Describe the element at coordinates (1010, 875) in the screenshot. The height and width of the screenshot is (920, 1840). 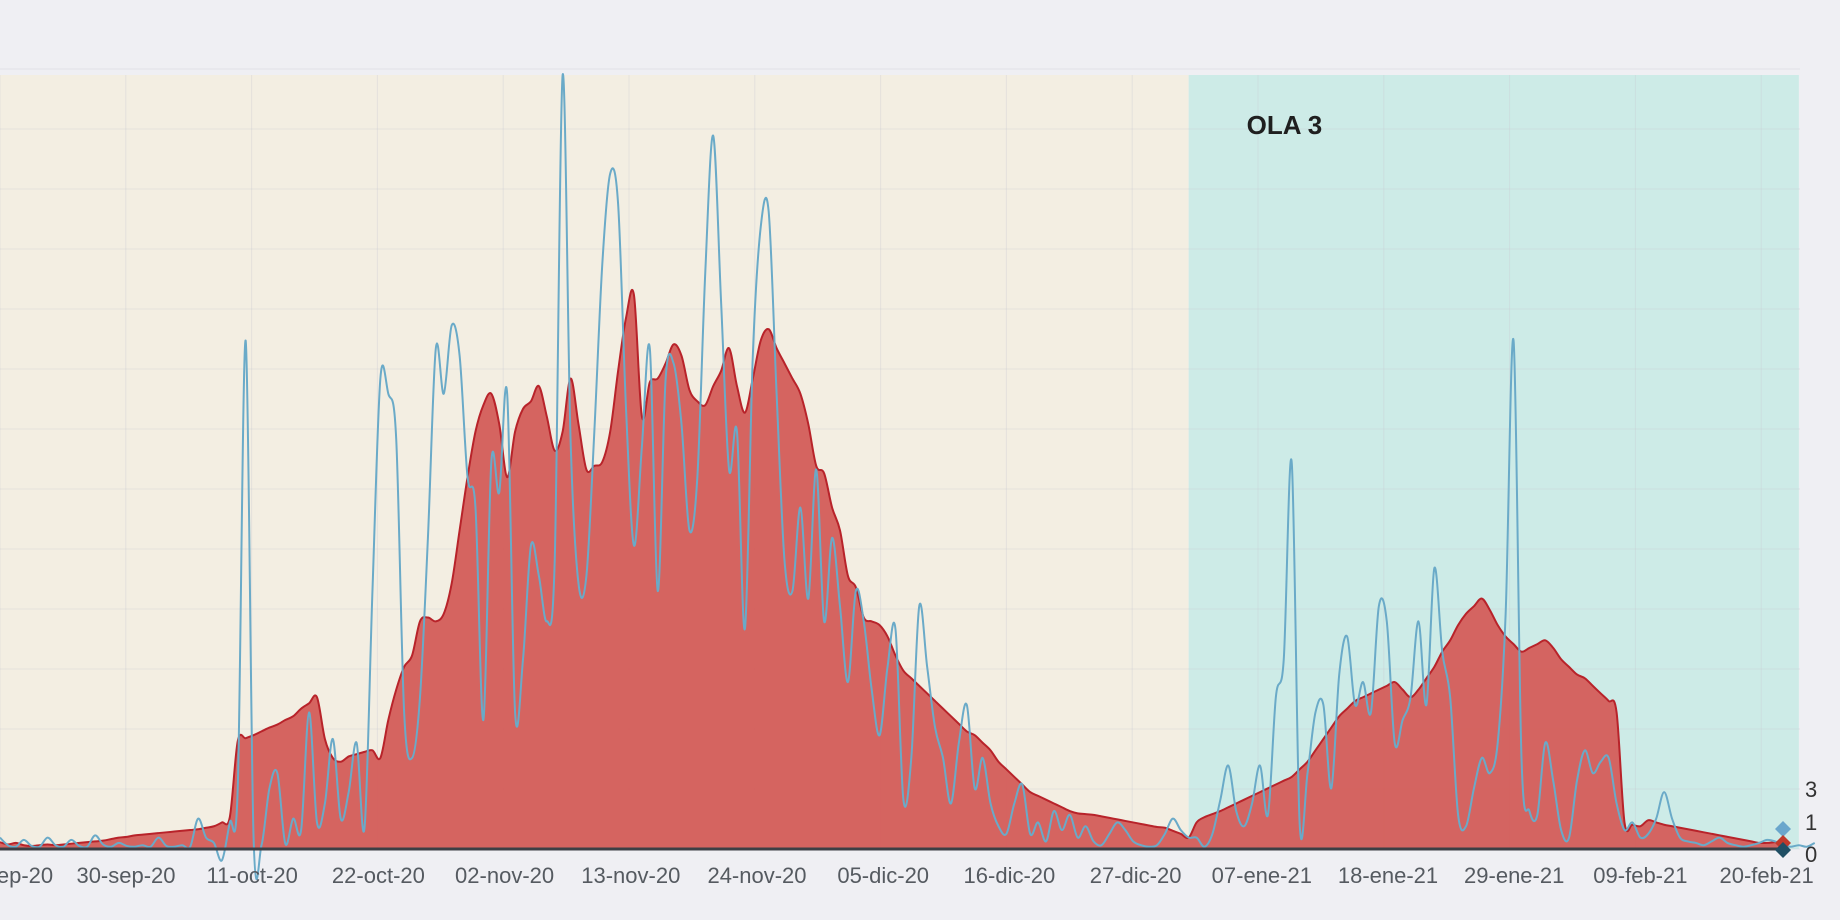
I see `x-tick-label: 16-dic-20` at that location.